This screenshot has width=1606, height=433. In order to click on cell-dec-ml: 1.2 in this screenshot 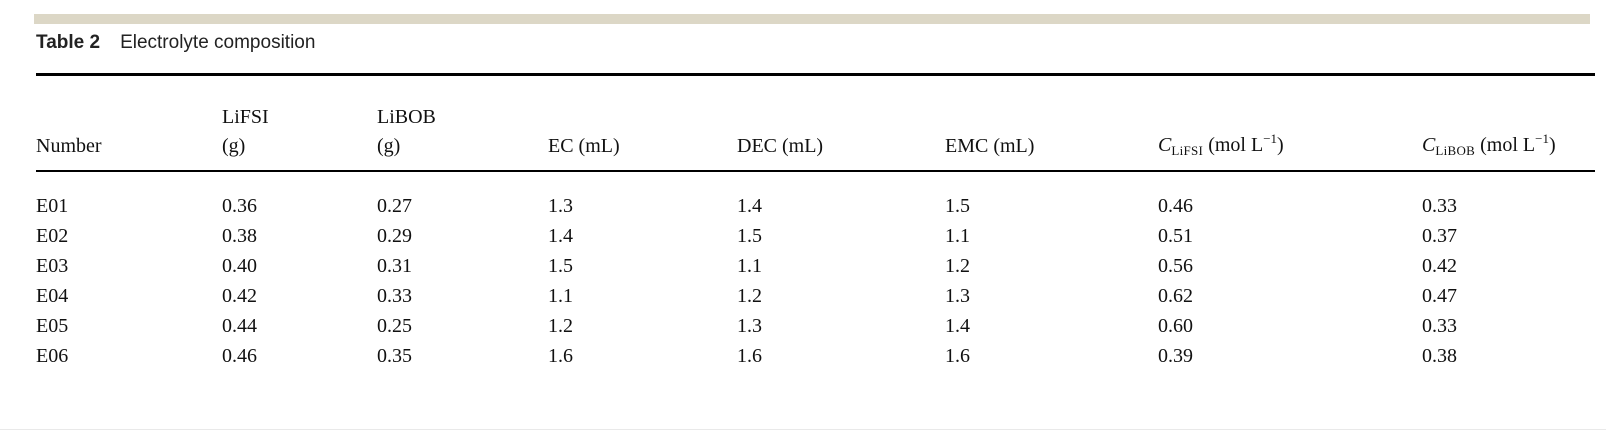, I will do `click(749, 296)`.